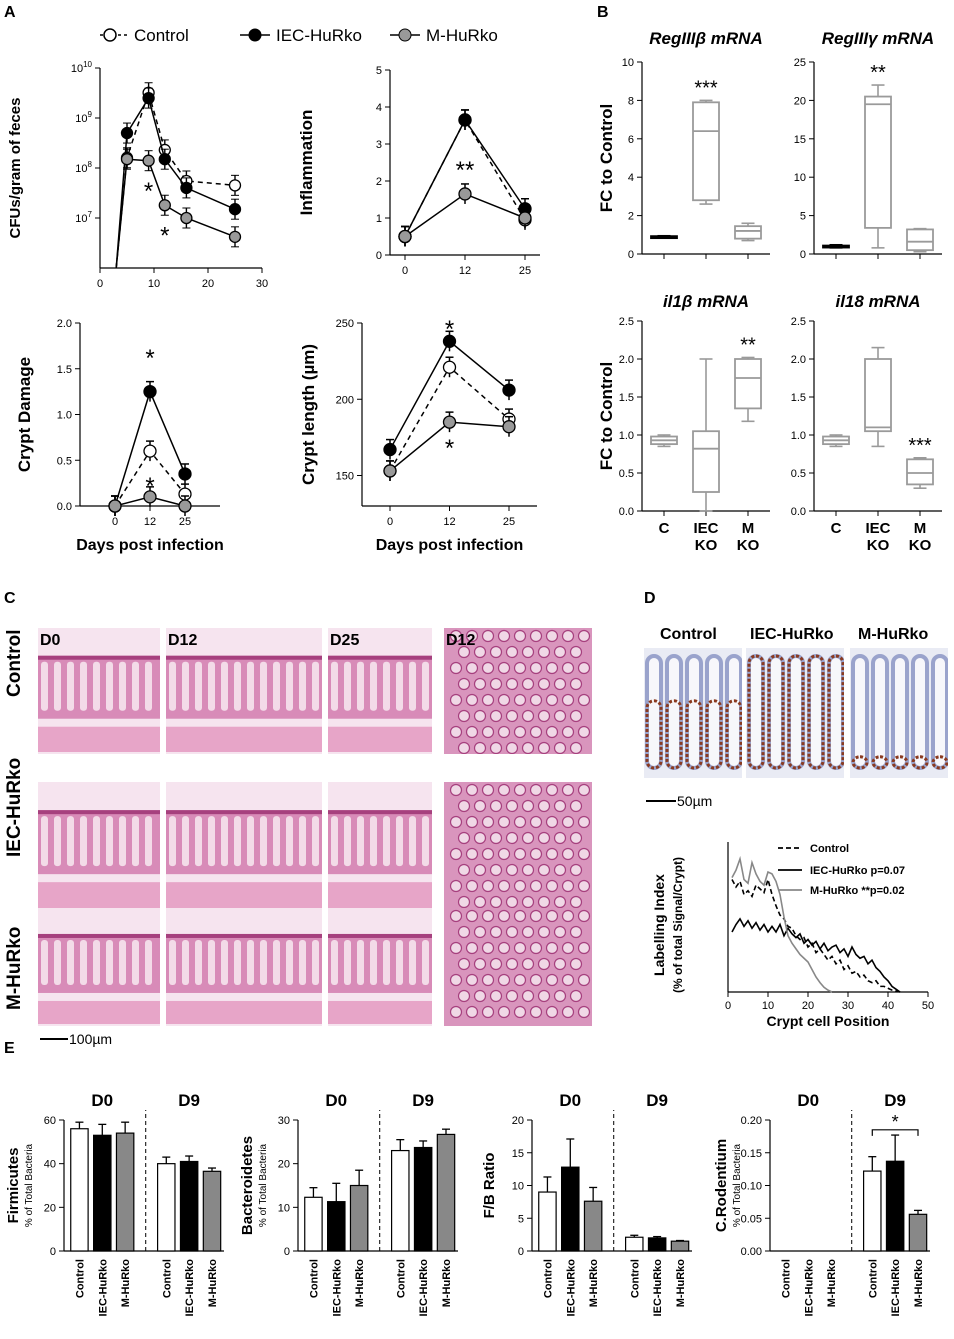 The width and height of the screenshot is (954, 1339). What do you see at coordinates (650, 598) in the screenshot?
I see `panel-letter-d: D` at bounding box center [650, 598].